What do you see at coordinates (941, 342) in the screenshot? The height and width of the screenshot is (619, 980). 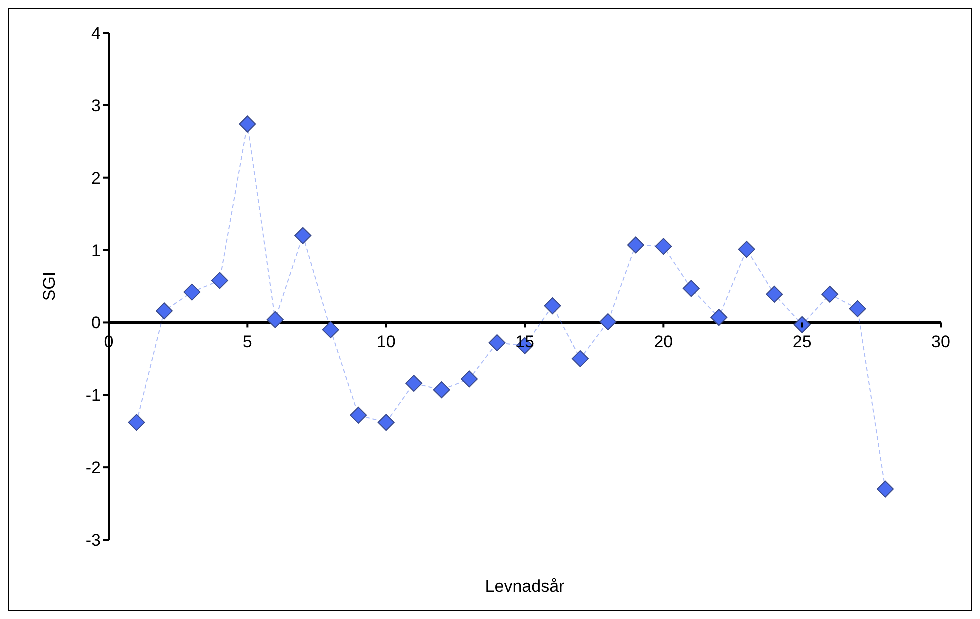 I see `x-tick-label: 30` at bounding box center [941, 342].